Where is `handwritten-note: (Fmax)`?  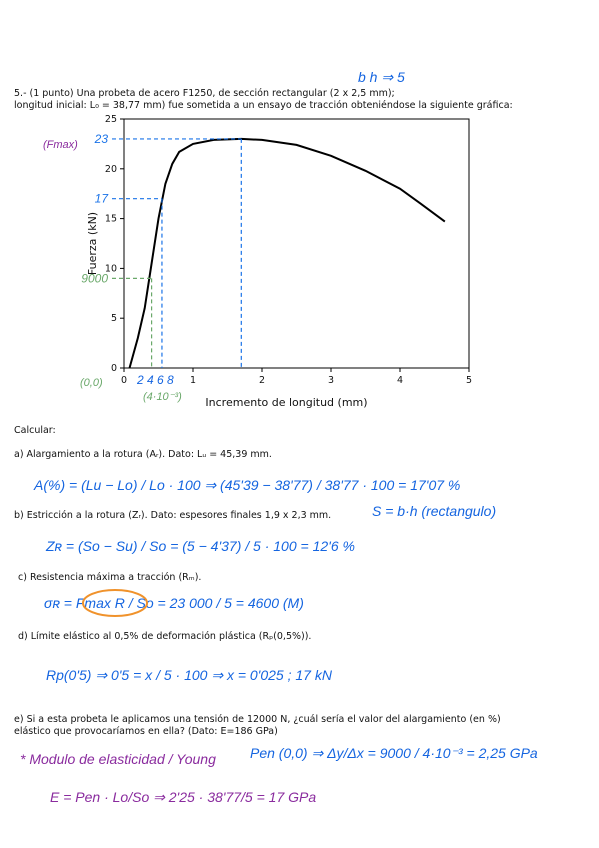
handwritten-note: (Fmax) is located at coordinates (60, 145).